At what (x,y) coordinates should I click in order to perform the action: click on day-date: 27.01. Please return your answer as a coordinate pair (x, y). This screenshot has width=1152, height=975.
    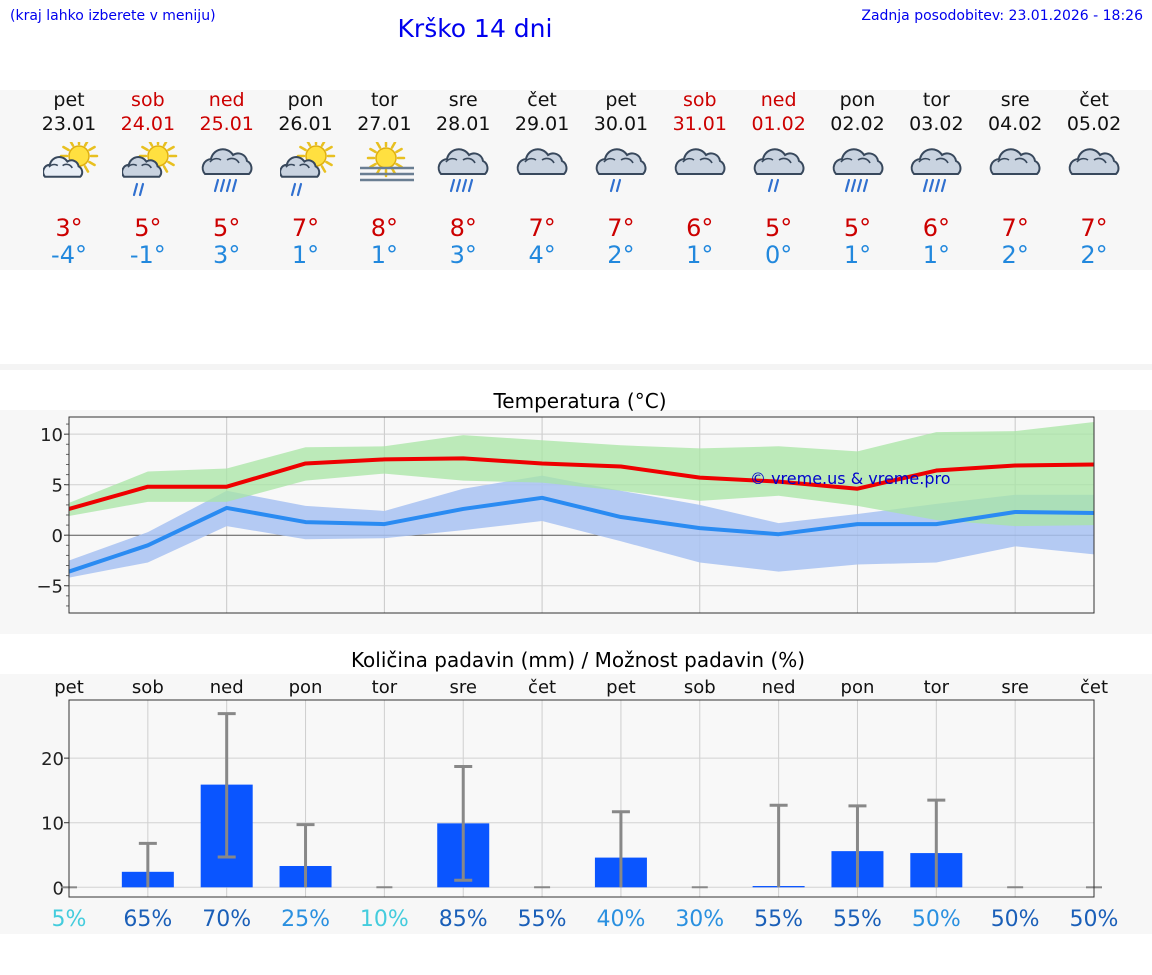
    Looking at the image, I should click on (384, 124).